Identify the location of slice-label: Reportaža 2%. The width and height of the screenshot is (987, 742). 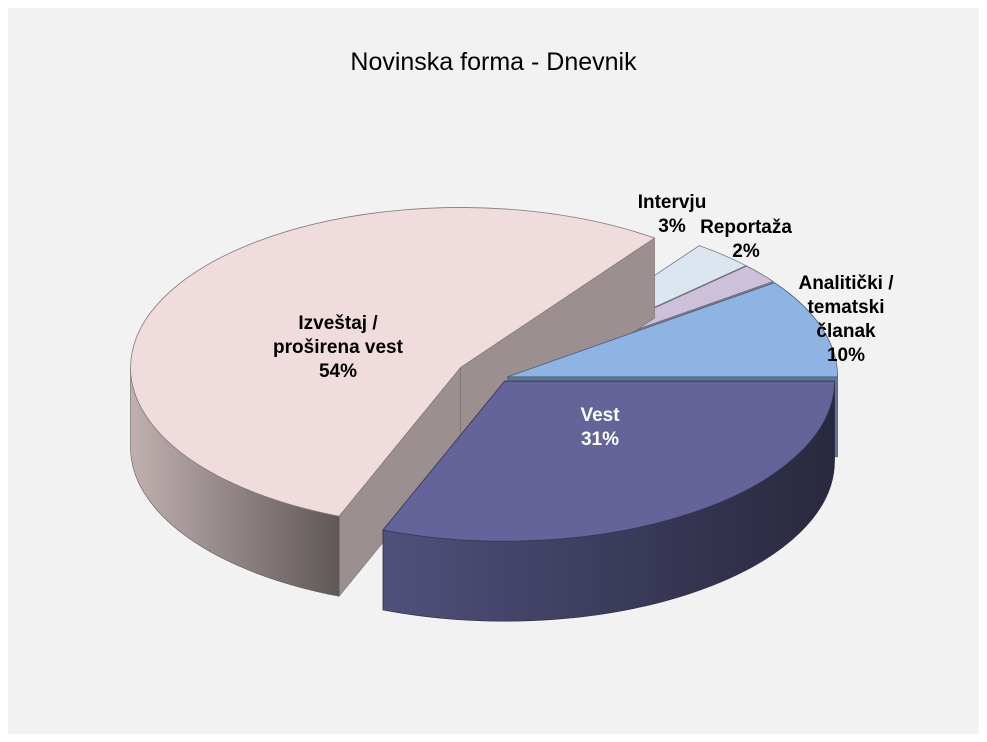
(746, 240).